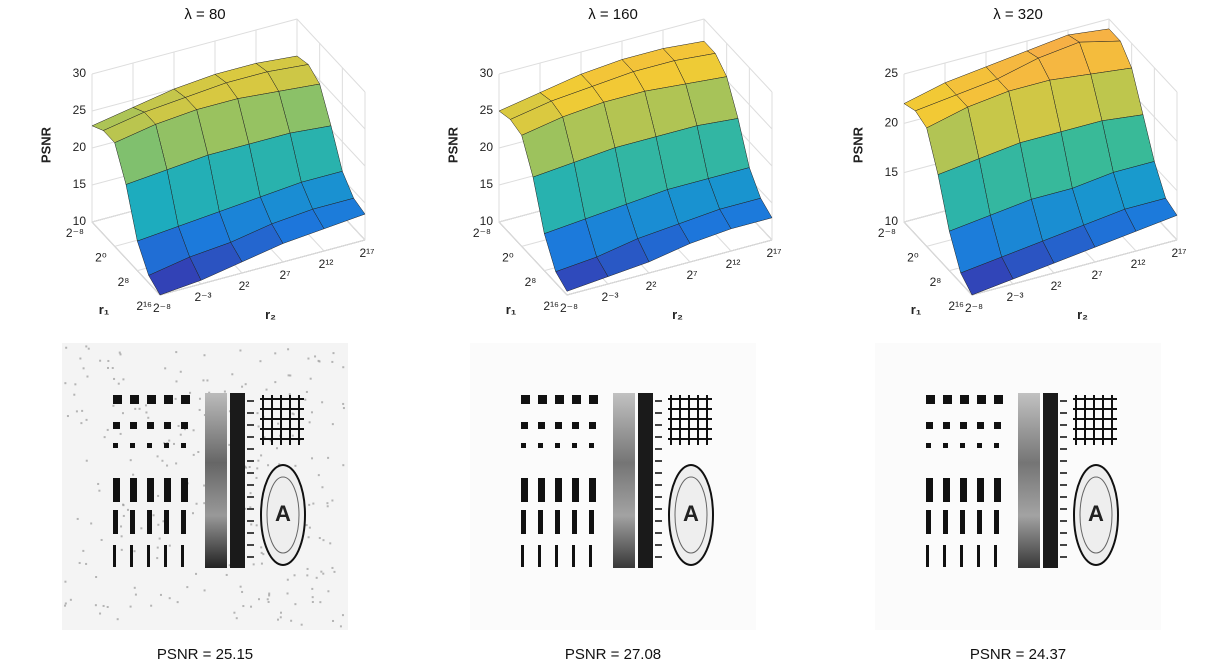  I want to click on grid-v, so click(299, 420).